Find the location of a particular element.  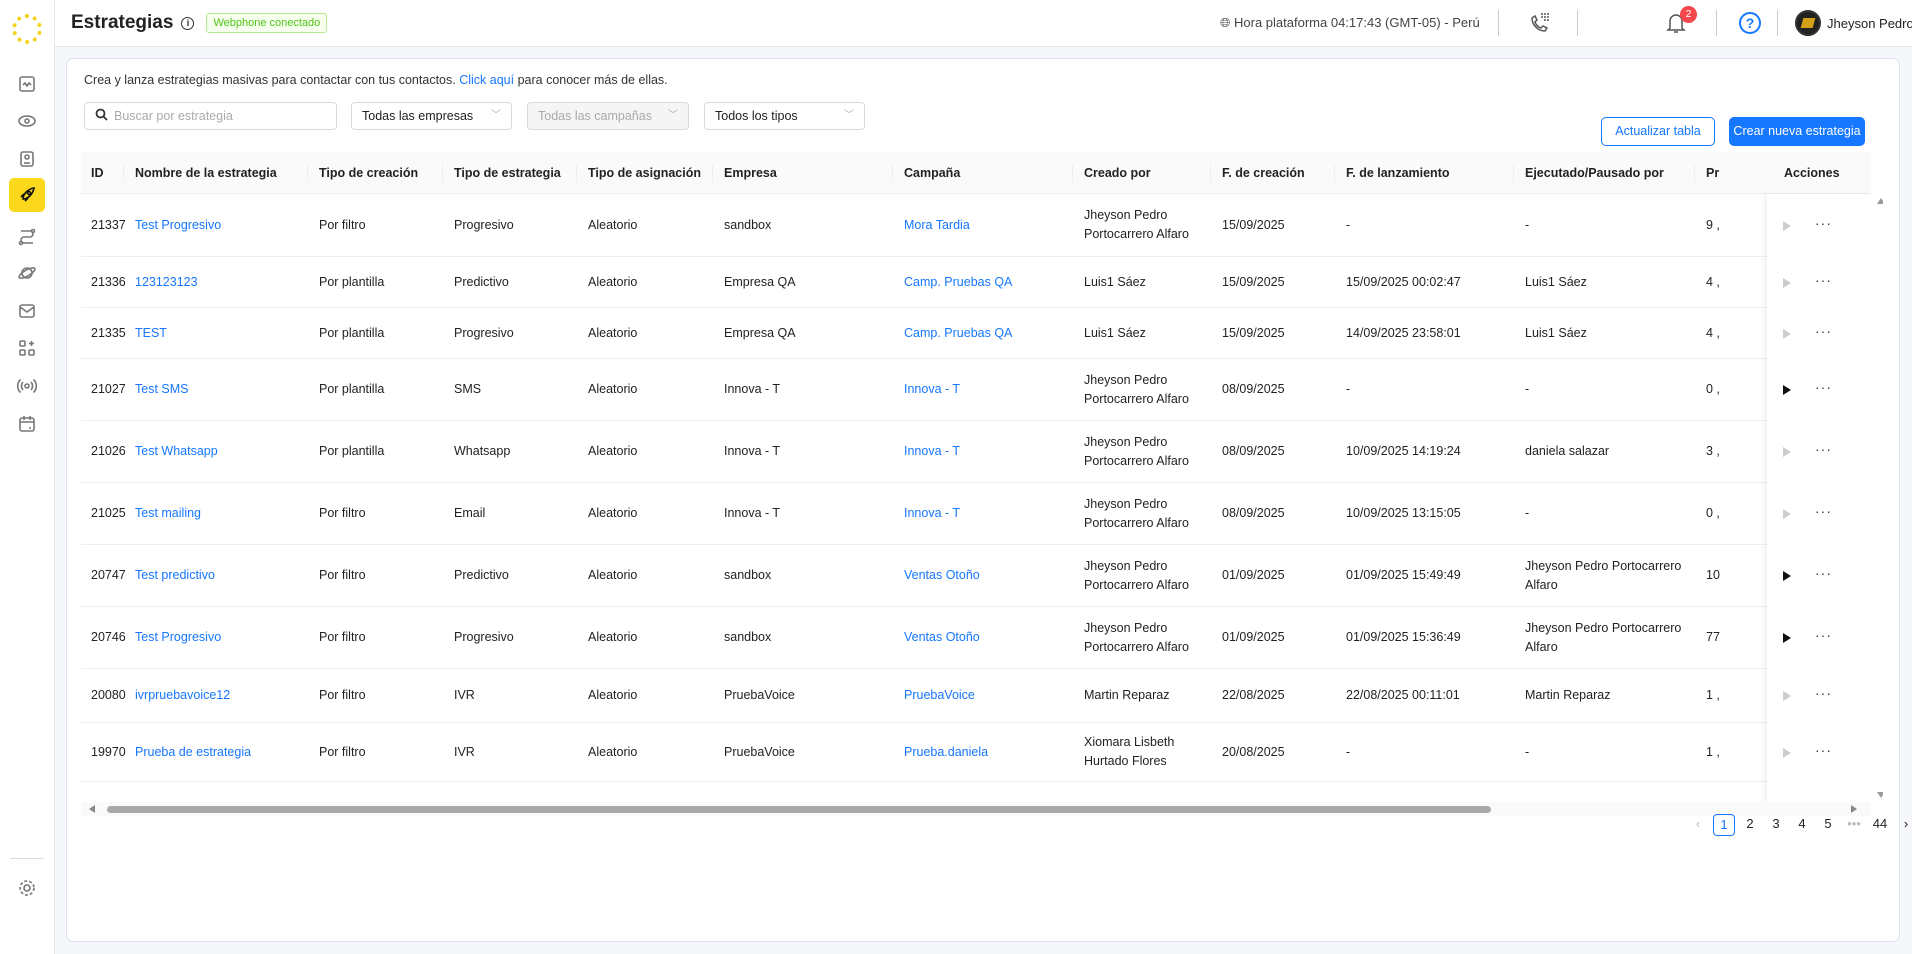

gear-icon is located at coordinates (27, 888).